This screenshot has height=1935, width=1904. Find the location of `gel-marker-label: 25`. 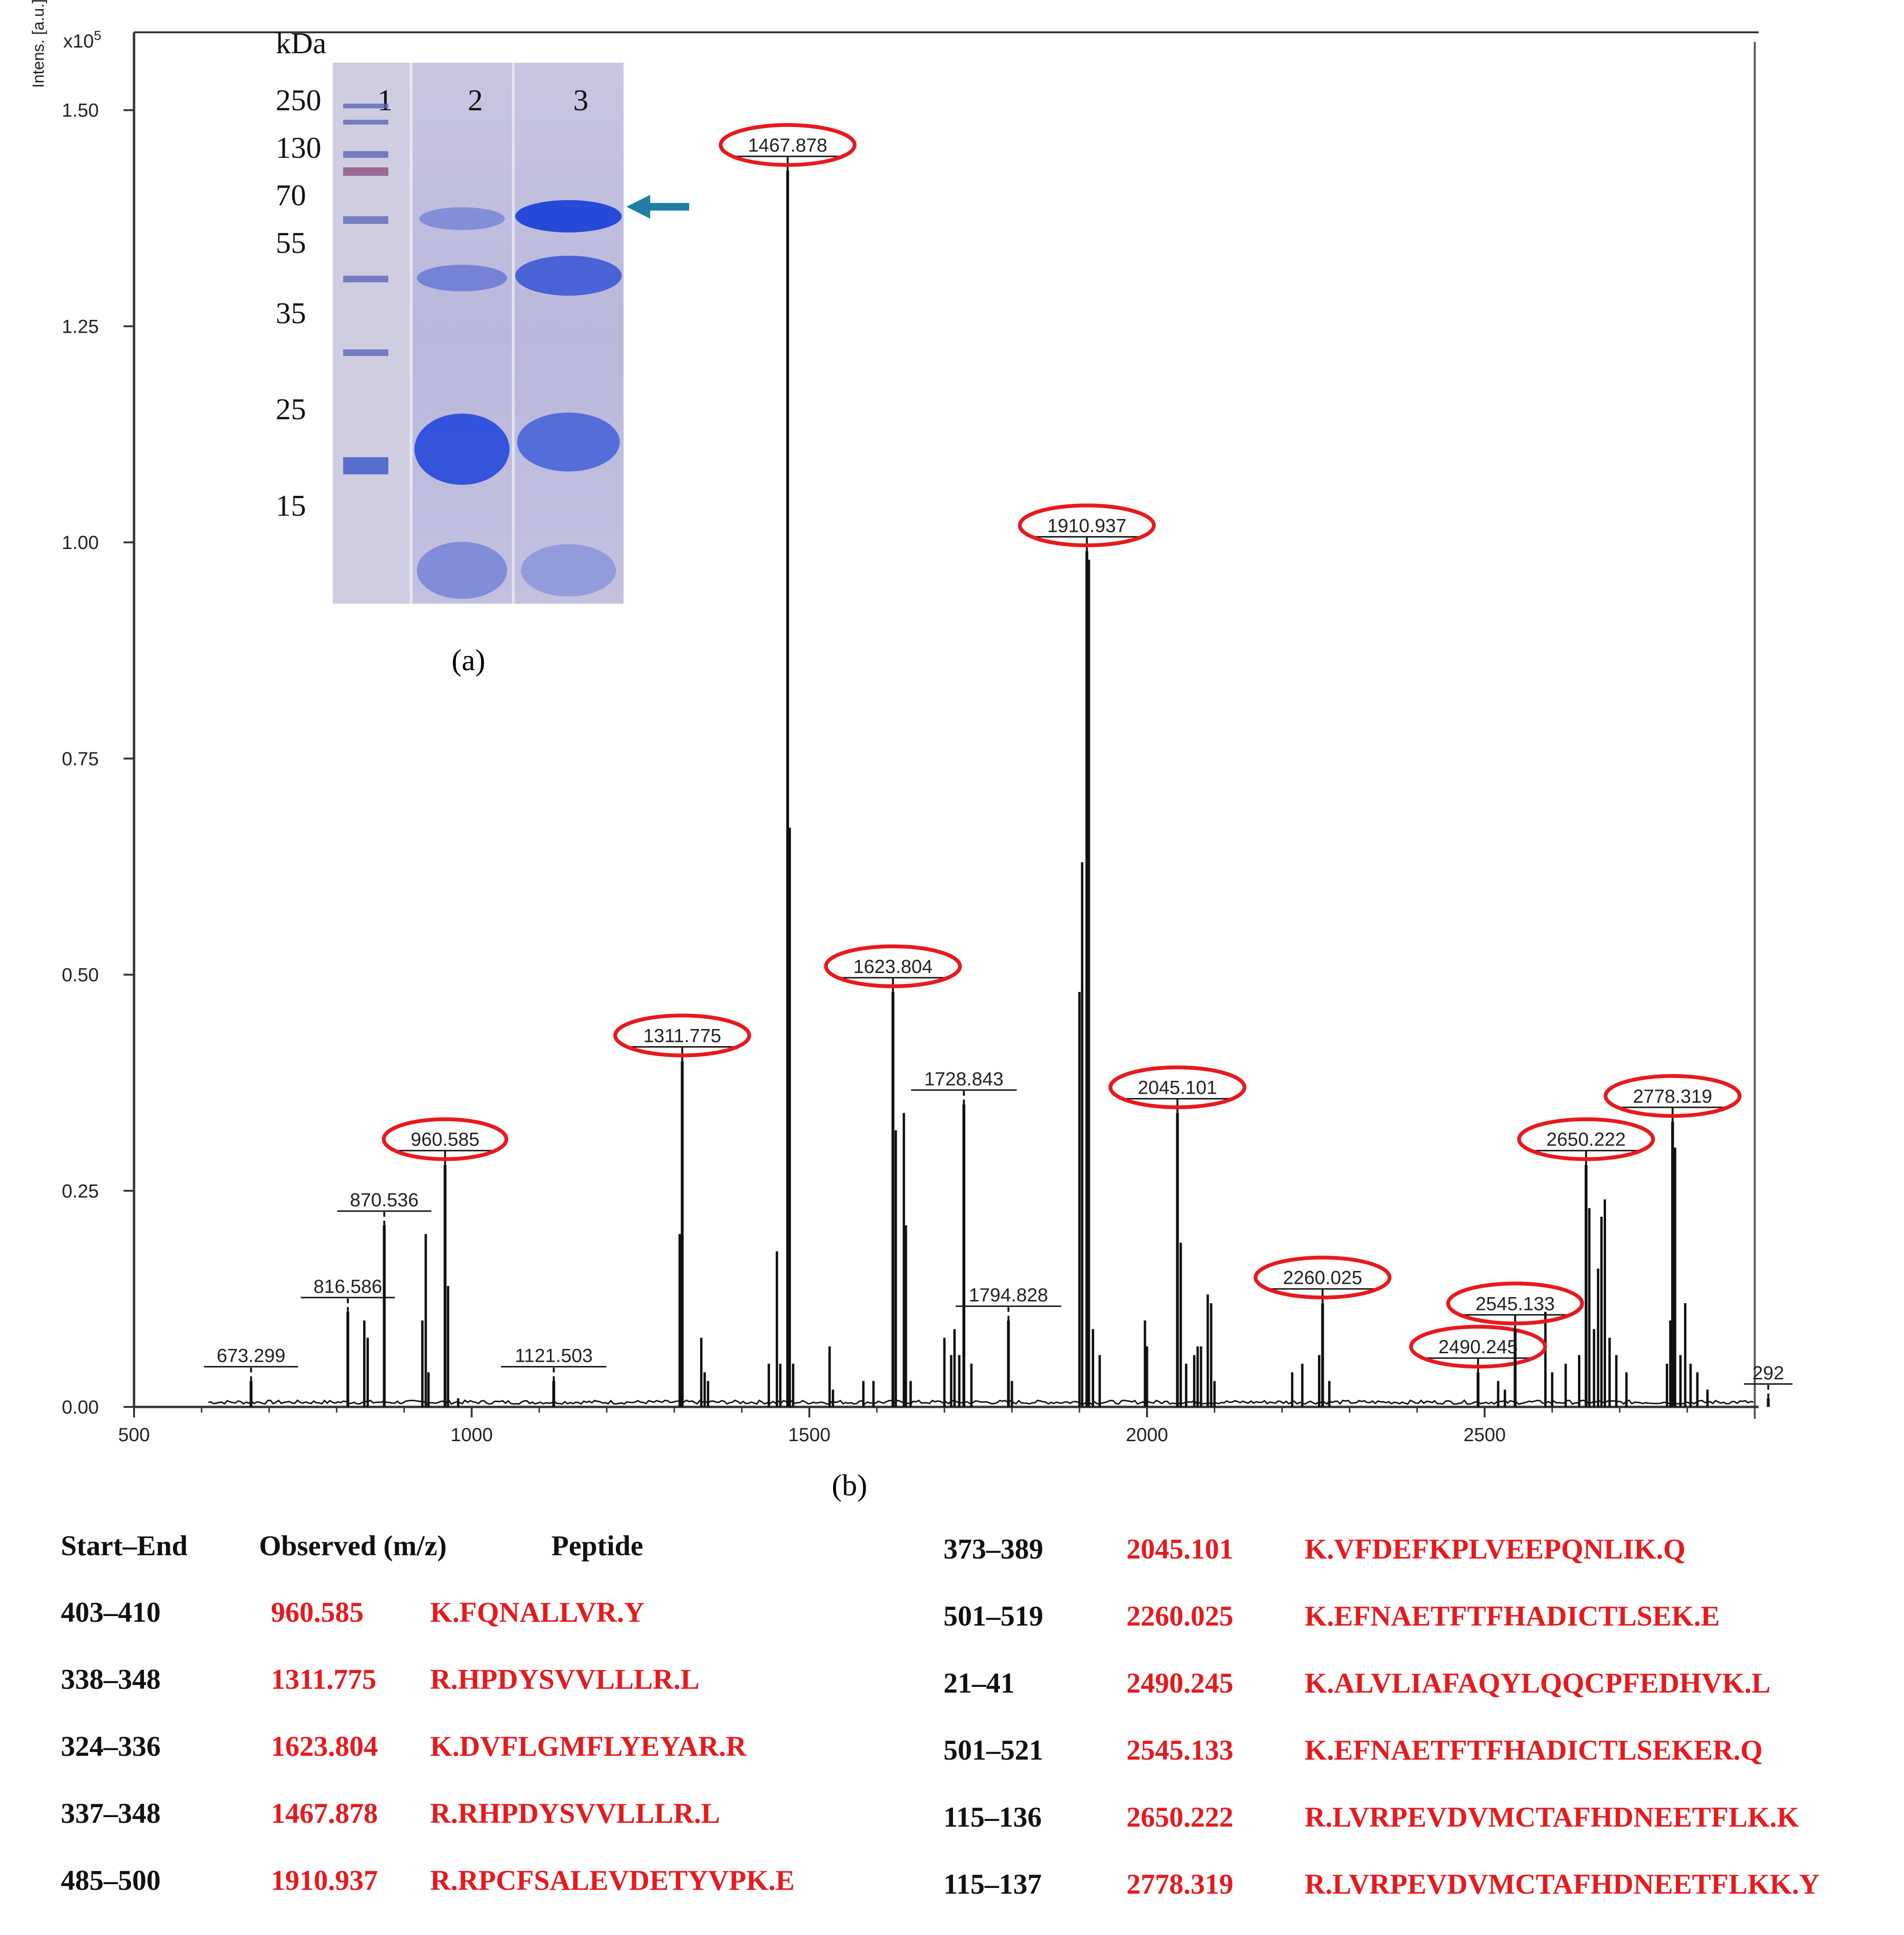

gel-marker-label: 25 is located at coordinates (291, 409).